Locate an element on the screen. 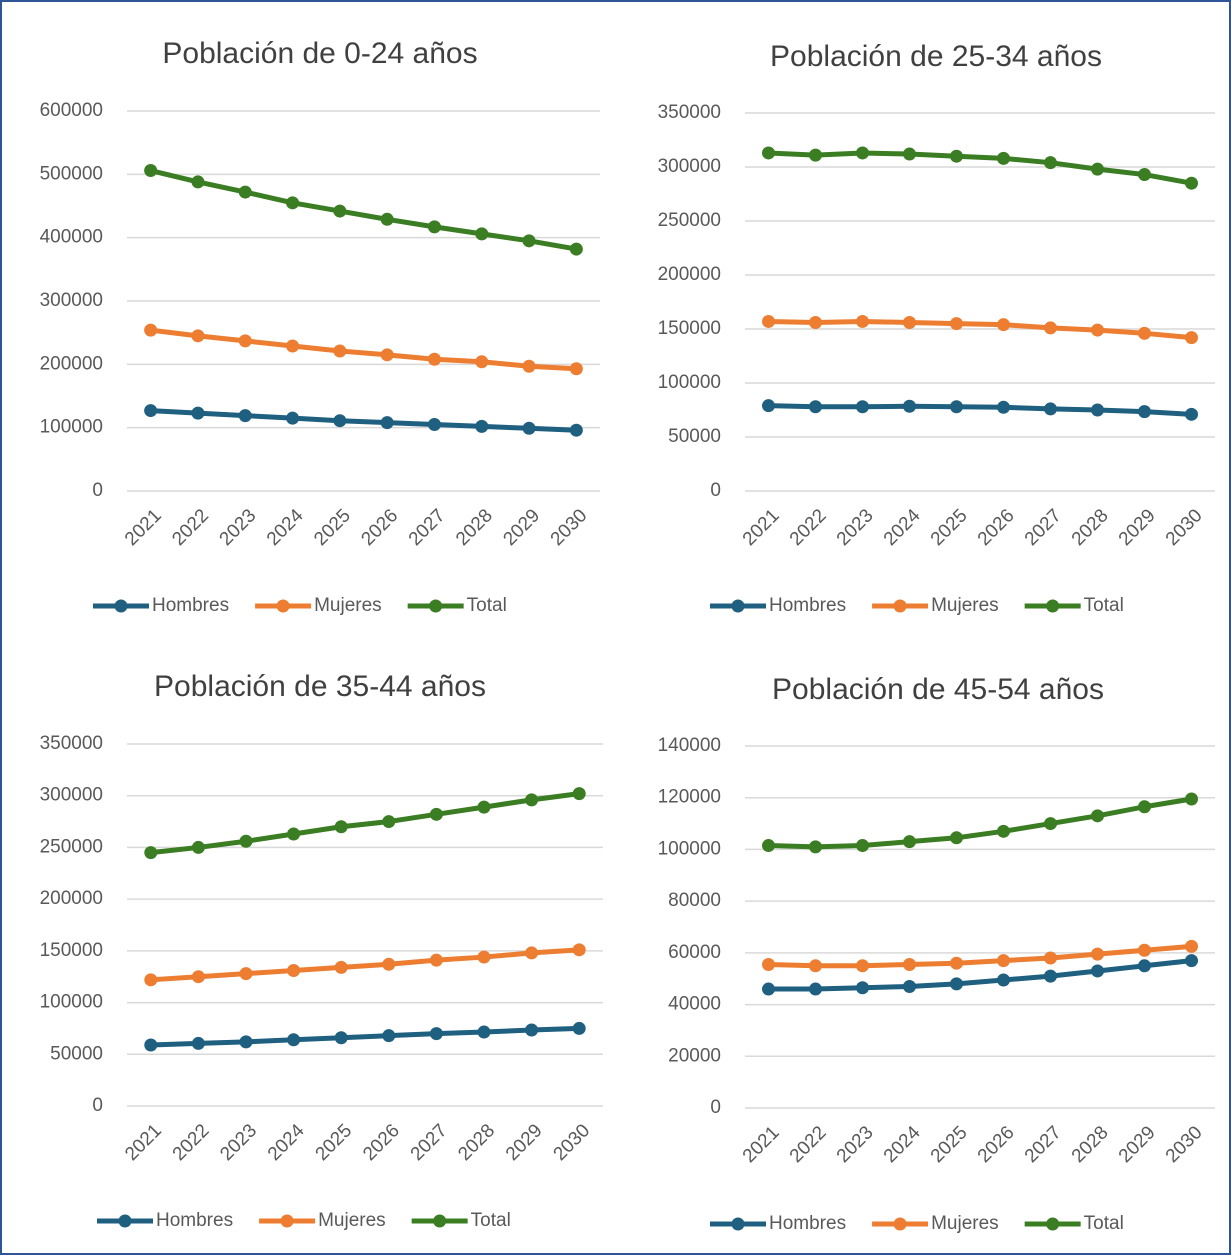 The height and width of the screenshot is (1255, 1231). y-tick-label: 100000 is located at coordinates (71, 1002).